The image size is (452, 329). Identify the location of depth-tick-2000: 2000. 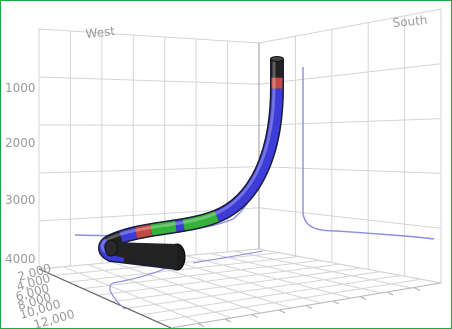
(20, 143).